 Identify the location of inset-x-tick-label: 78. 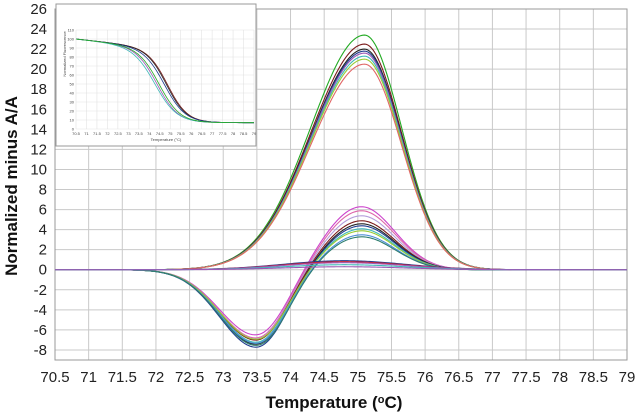
(233, 133).